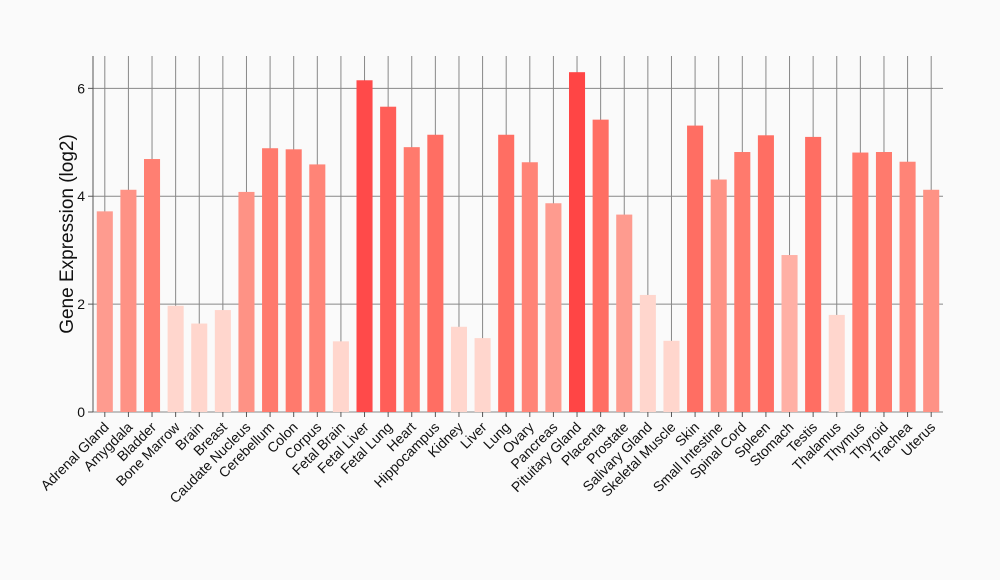 The image size is (1000, 580). What do you see at coordinates (81, 196) in the screenshot?
I see `y-tick-label-2: 4` at bounding box center [81, 196].